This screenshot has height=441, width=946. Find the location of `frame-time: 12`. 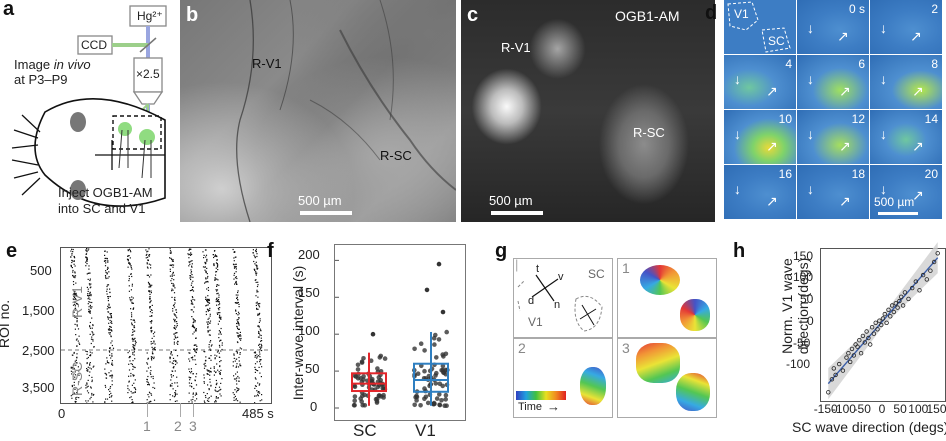

frame-time: 12 is located at coordinates (858, 119).